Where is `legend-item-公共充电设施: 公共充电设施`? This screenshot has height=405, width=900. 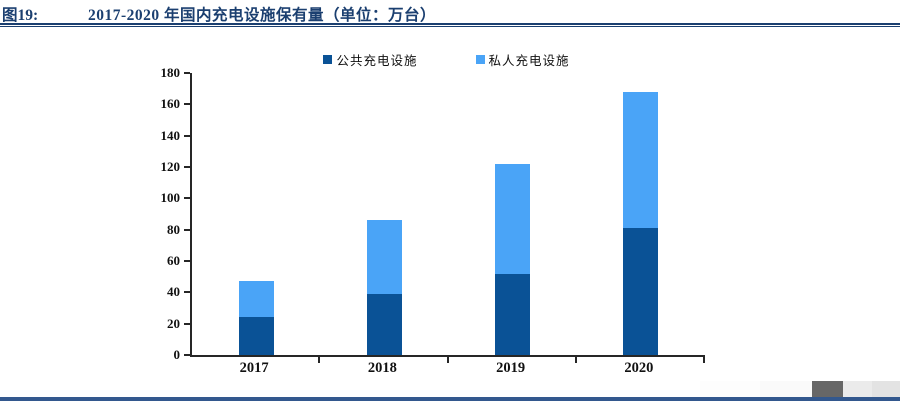 legend-item-公共充电设施: 公共充电设施 is located at coordinates (370, 59).